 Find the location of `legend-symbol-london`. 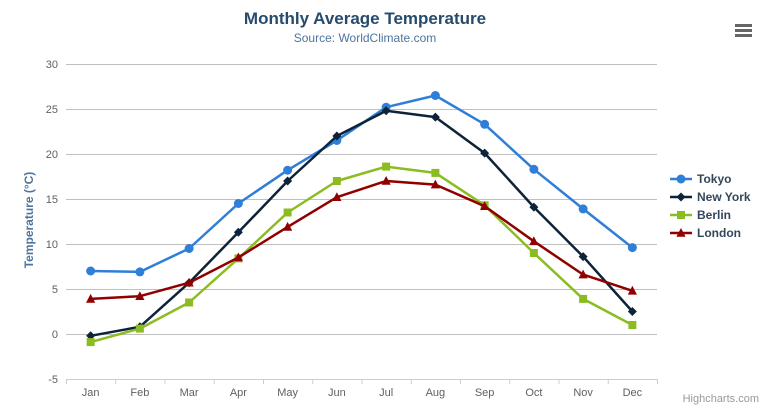

legend-symbol-london is located at coordinates (681, 232).